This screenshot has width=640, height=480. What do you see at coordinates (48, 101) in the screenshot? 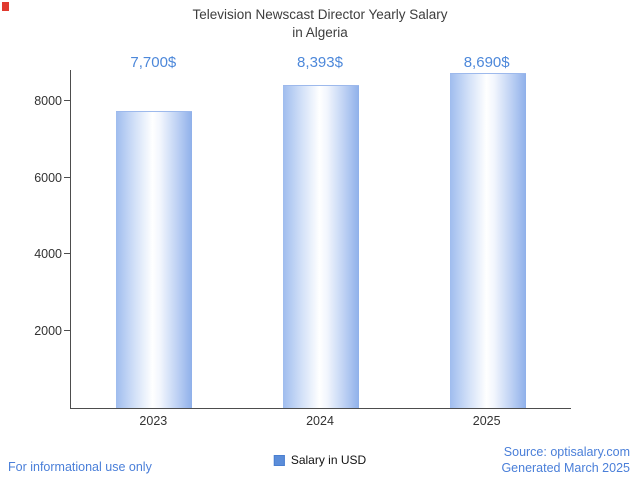
I see `y-tick-label: 8000` at bounding box center [48, 101].